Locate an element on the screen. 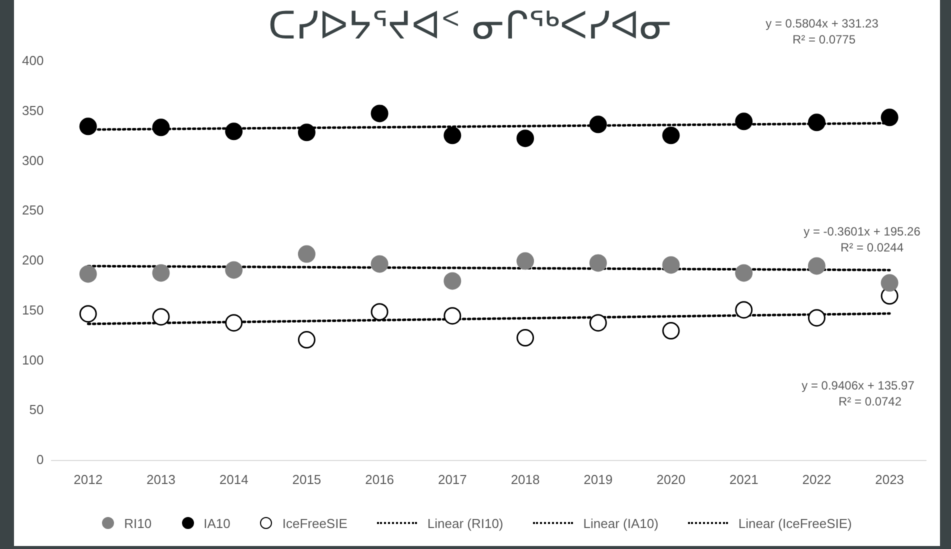 The image size is (951, 549). legend-label: Linear (IceFreeSIE) is located at coordinates (795, 523).